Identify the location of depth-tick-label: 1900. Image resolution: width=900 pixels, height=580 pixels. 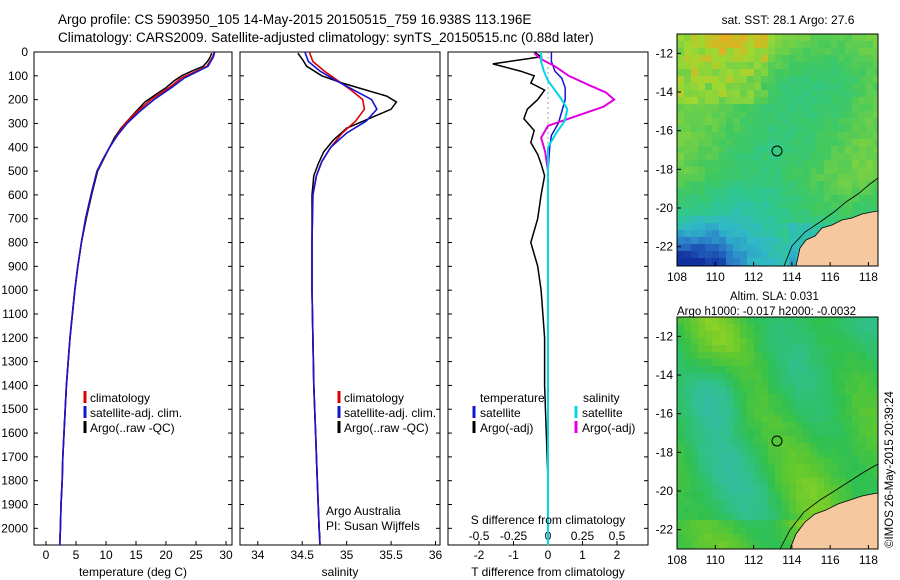
(14, 505).